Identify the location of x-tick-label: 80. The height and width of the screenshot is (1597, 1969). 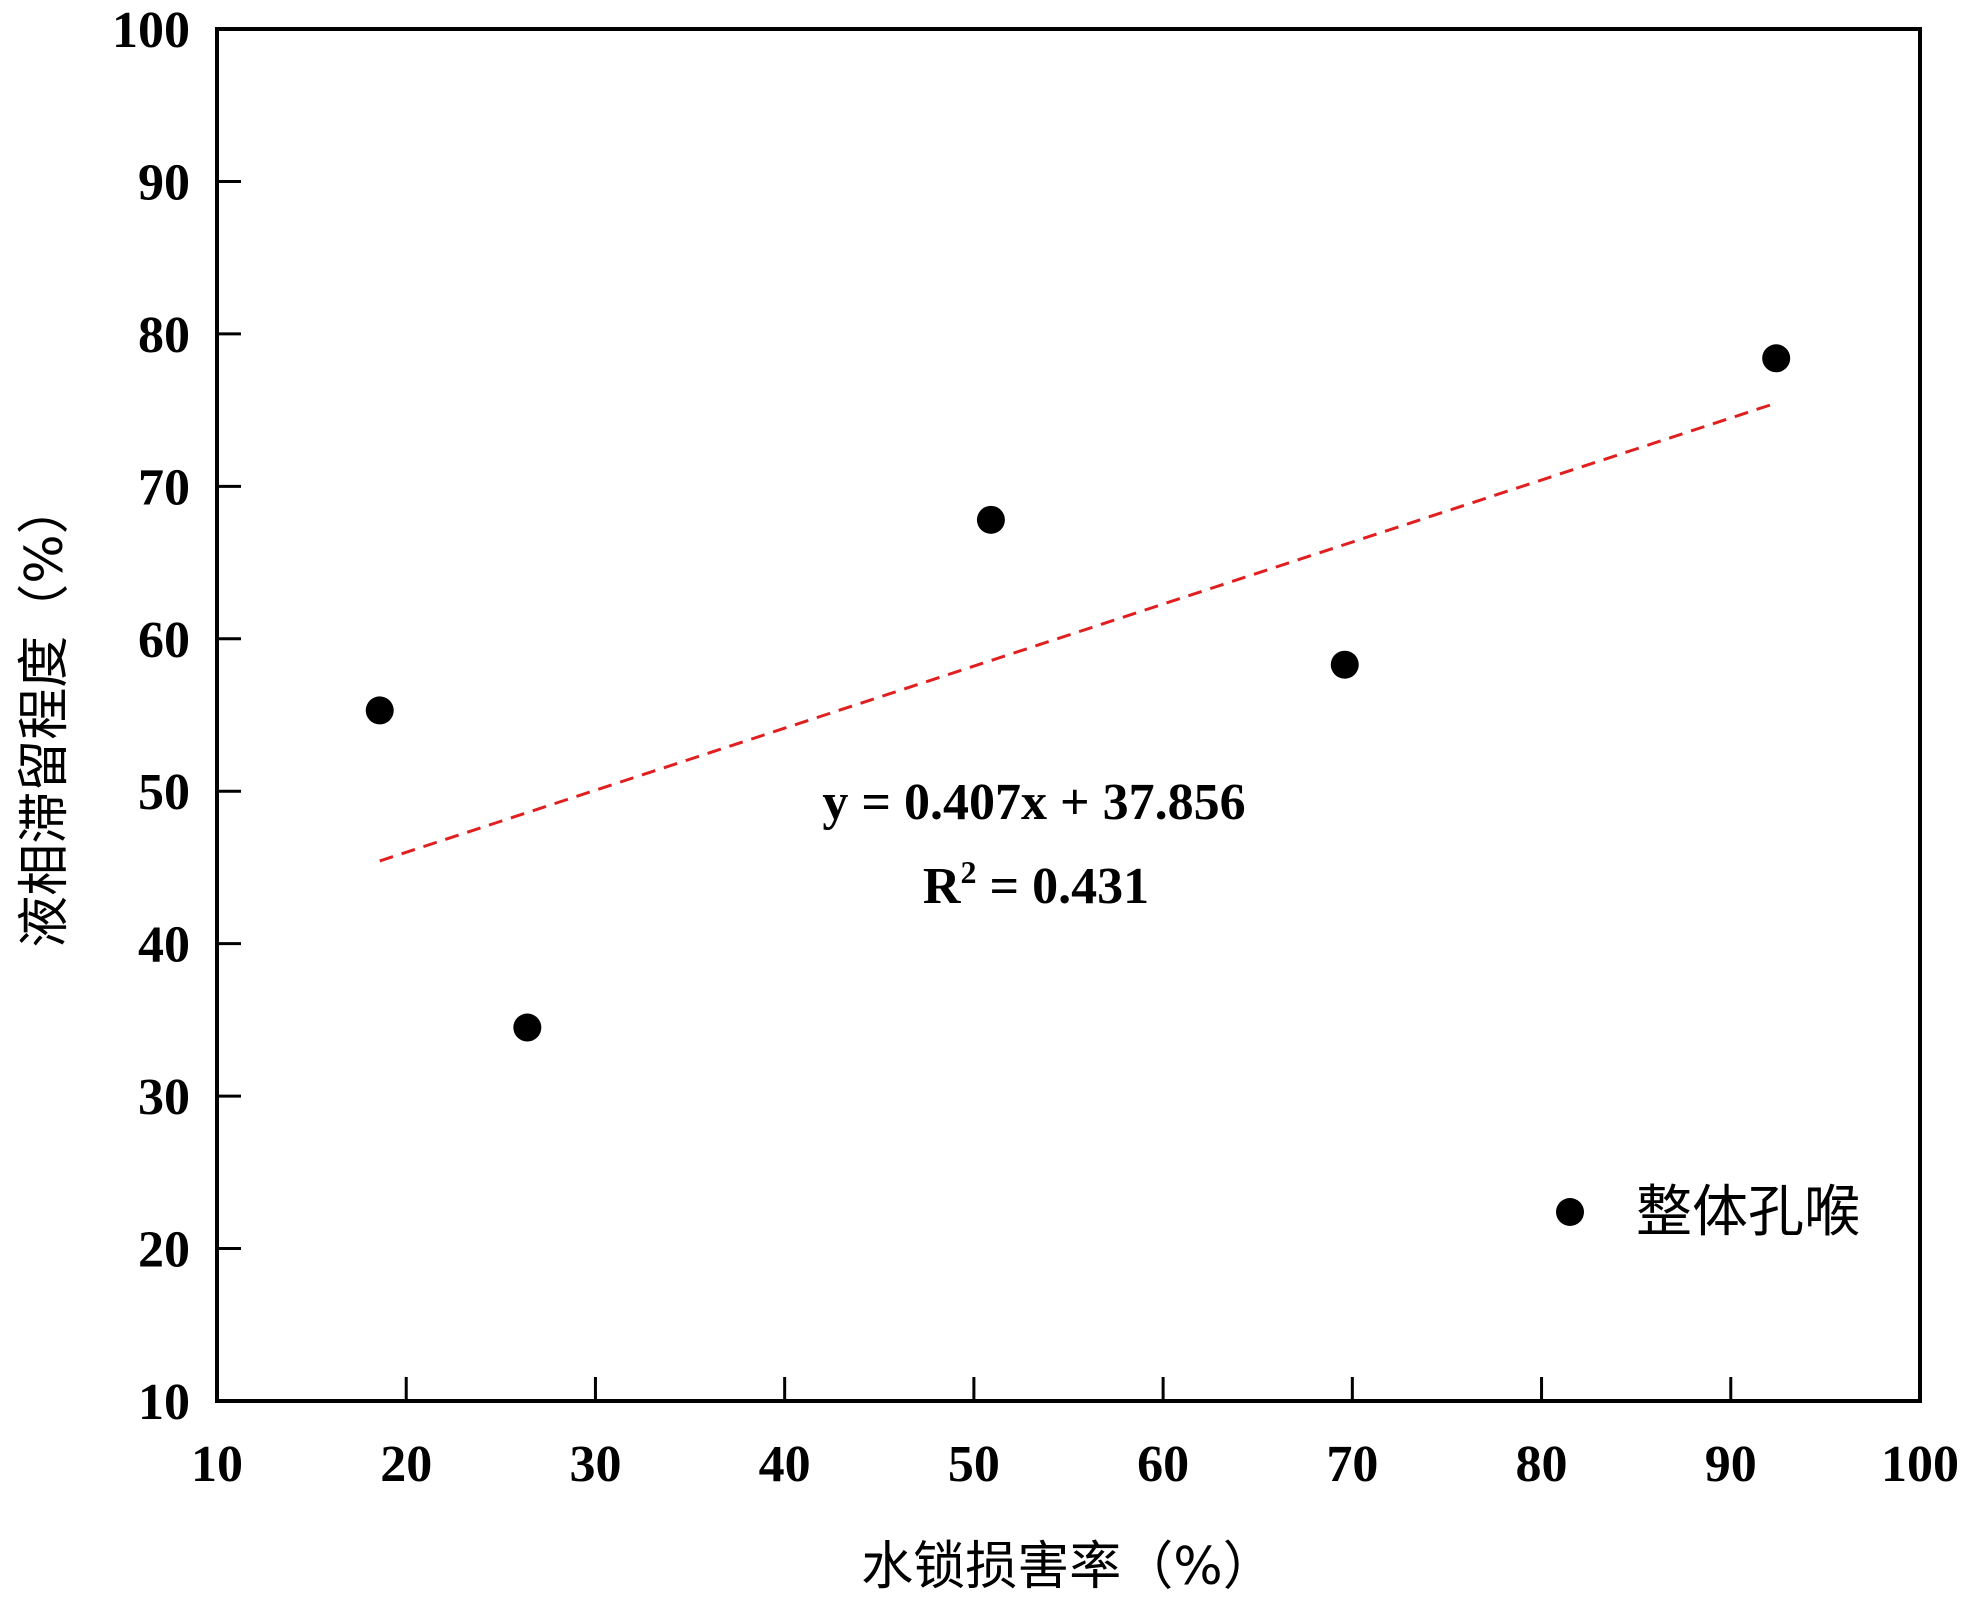
(1542, 1464).